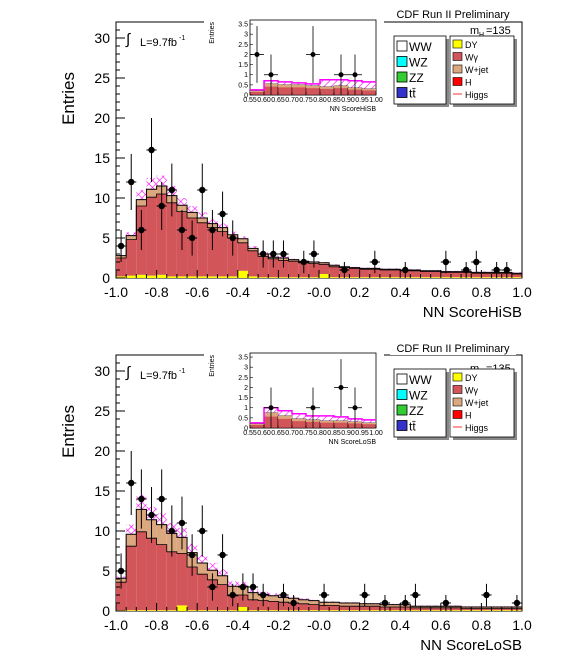  I want to click on inset-x-axis-title: NN ScoreLoSB, so click(353, 442).